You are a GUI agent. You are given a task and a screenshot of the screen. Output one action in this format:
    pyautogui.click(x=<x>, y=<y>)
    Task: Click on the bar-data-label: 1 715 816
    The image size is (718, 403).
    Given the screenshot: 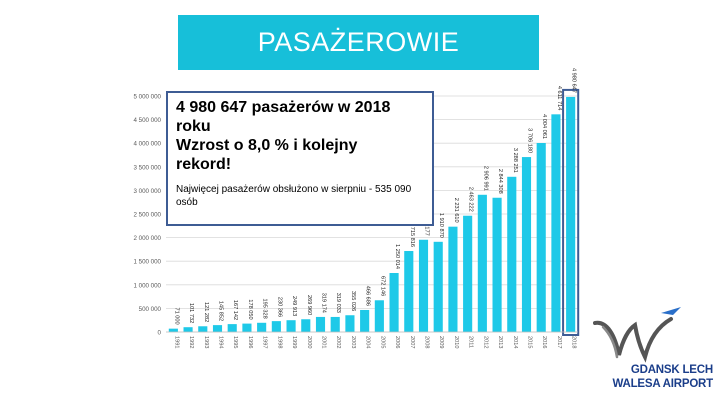 What is the action you would take?
    pyautogui.click(x=412, y=234)
    